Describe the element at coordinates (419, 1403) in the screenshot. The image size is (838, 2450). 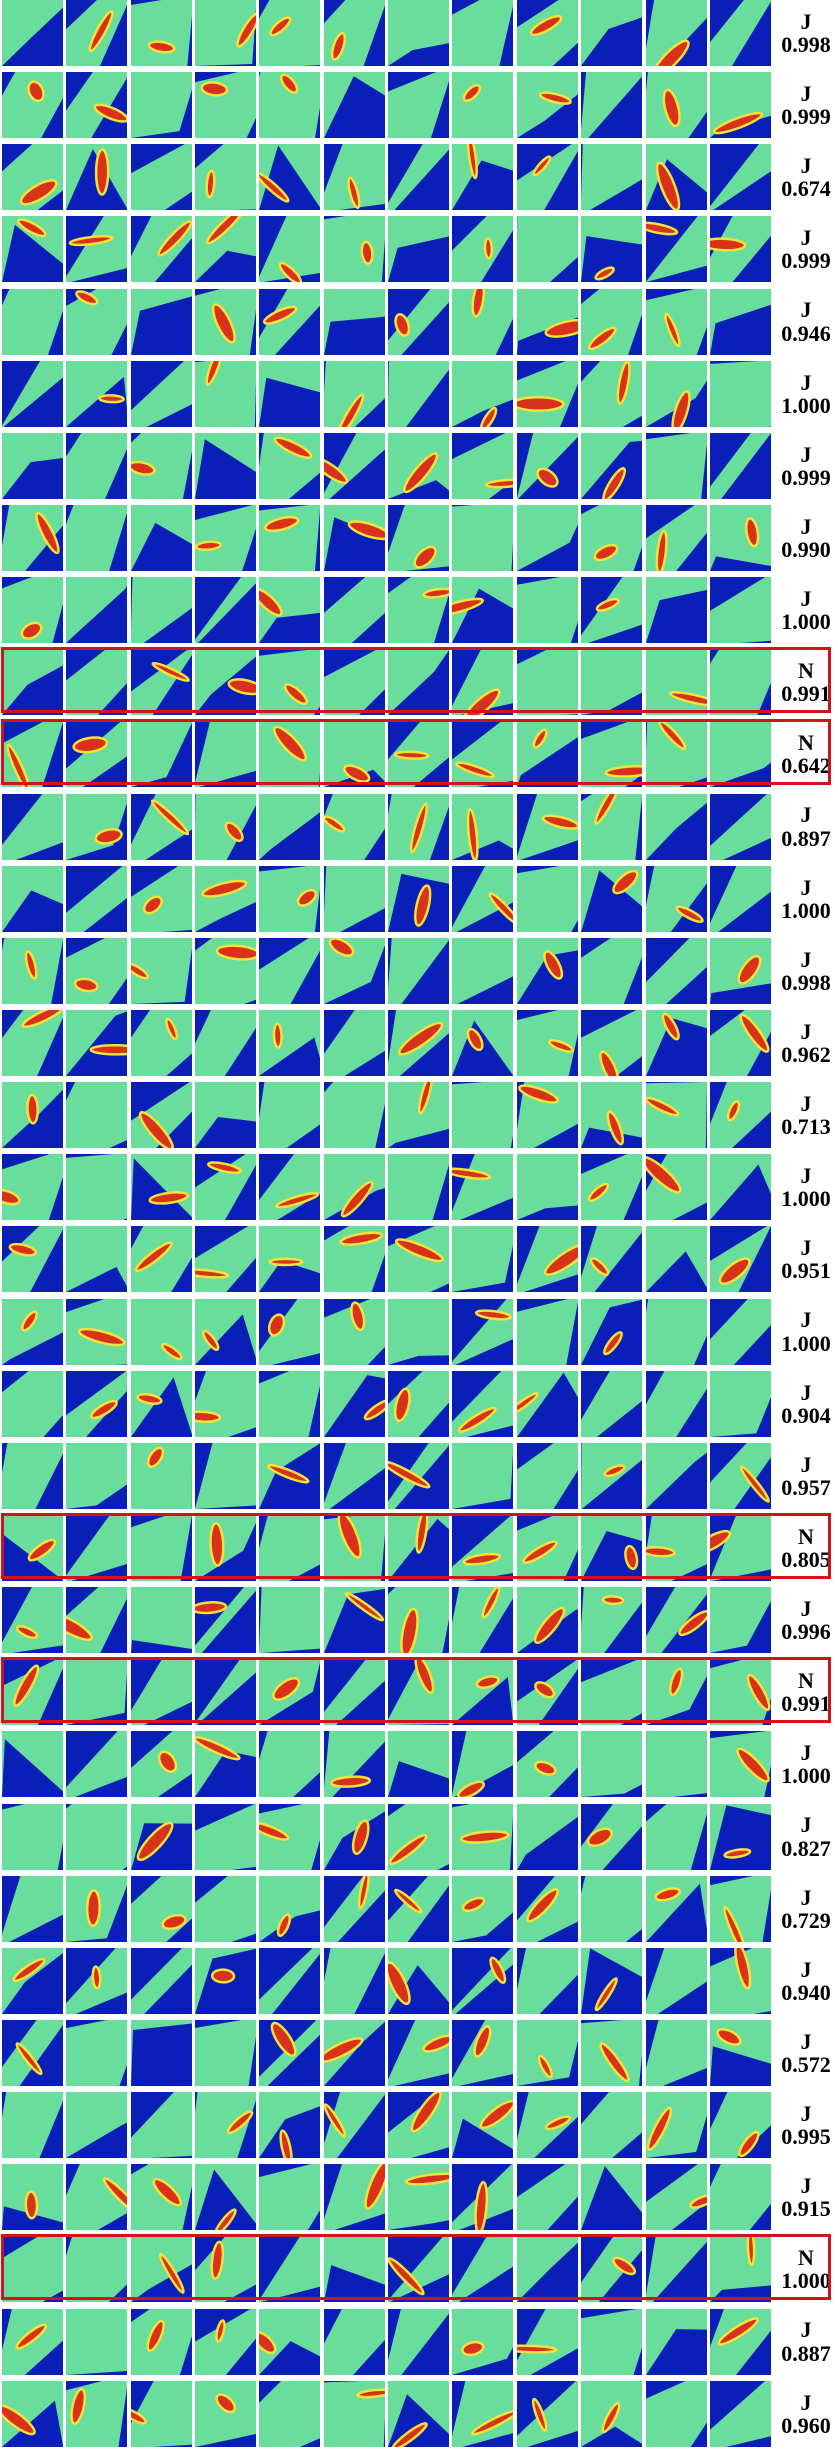
I see `sample-row: J 0.904` at that location.